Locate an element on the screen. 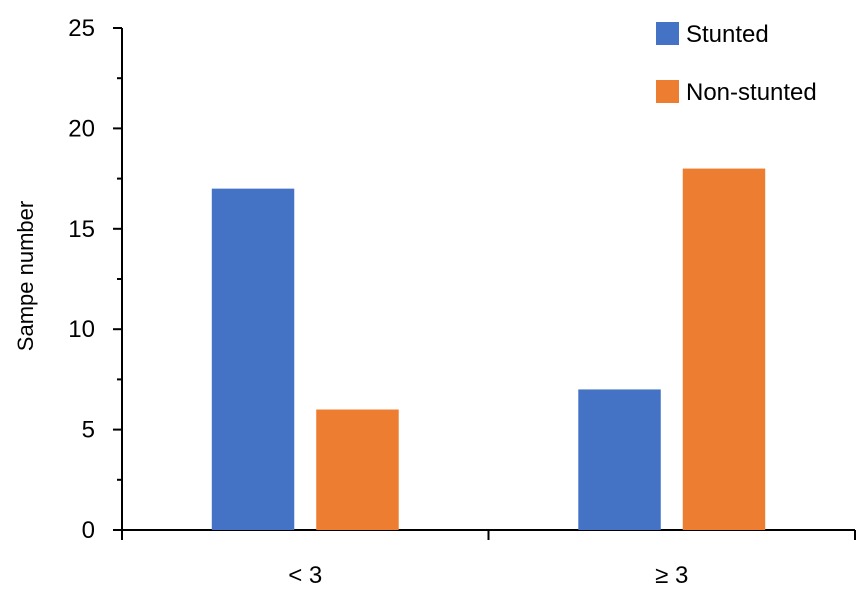 This screenshot has height=590, width=864. y-tick-label: 10 is located at coordinates (81, 329).